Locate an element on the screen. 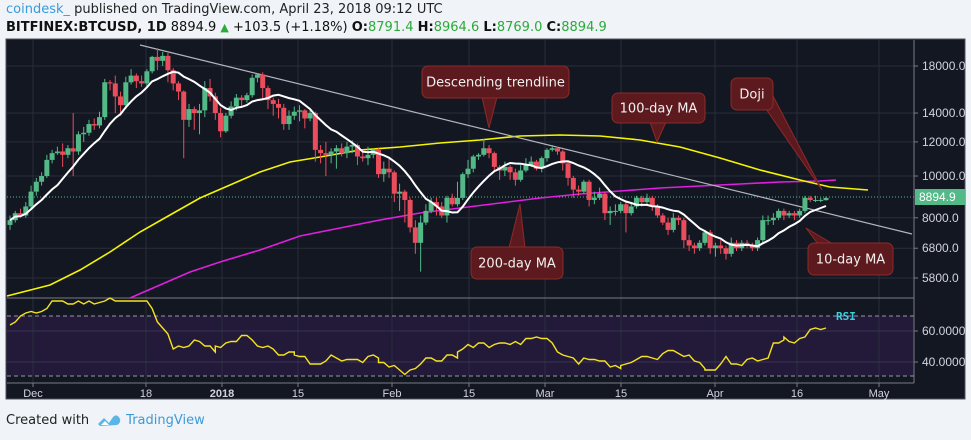  publisher-link: coindesk_ is located at coordinates (38, 9).